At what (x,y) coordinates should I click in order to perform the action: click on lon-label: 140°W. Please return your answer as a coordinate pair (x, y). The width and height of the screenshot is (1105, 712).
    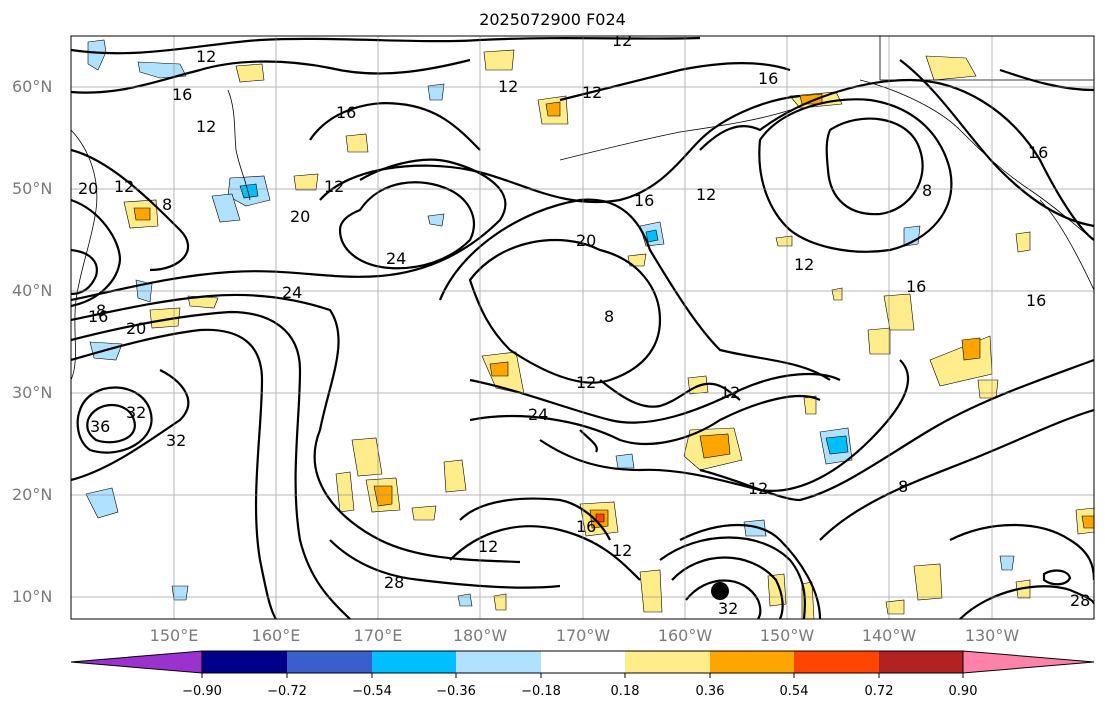
    Looking at the image, I should click on (889, 635).